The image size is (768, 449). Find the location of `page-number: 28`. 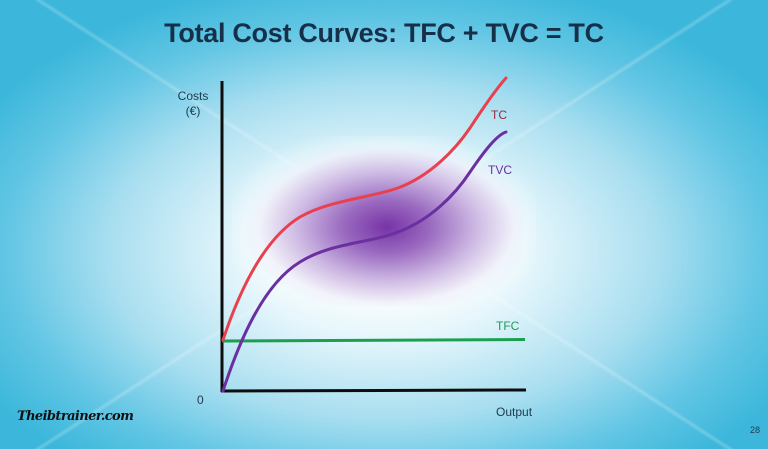

page-number: 28 is located at coordinates (754, 430).